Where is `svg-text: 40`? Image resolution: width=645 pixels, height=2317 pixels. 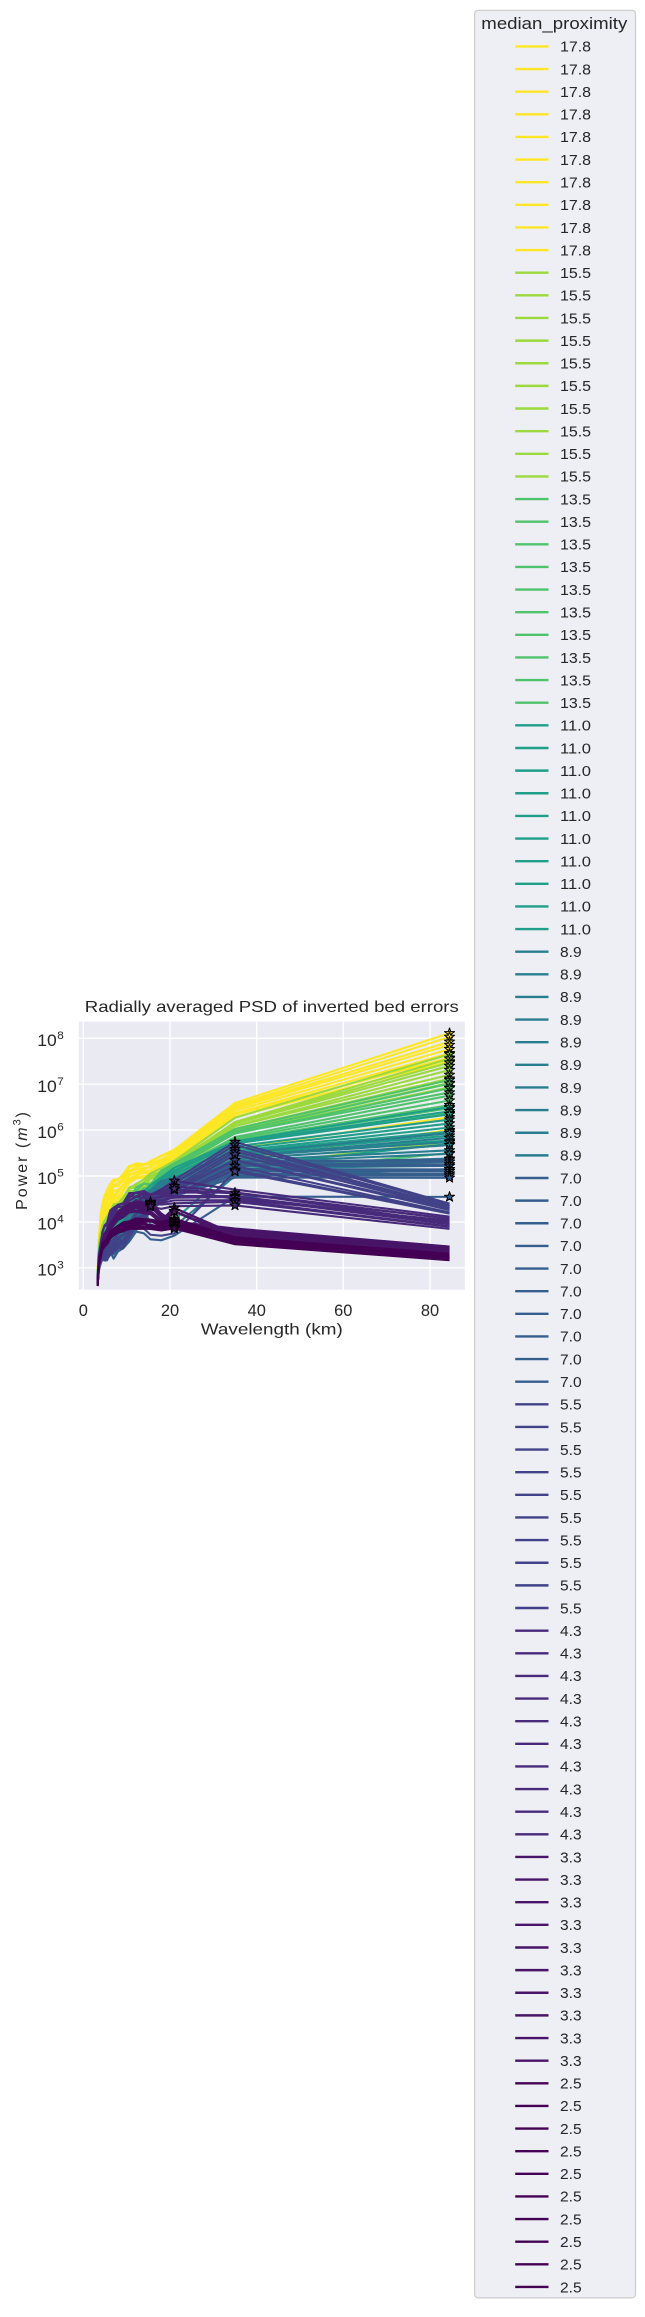
svg-text: 40 is located at coordinates (257, 1311).